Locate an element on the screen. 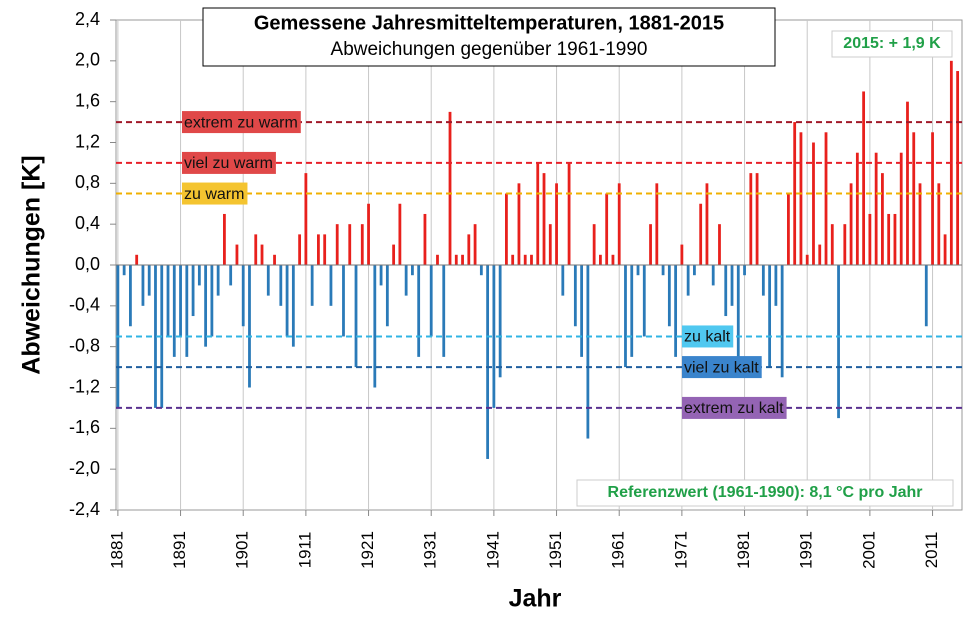 The height and width of the screenshot is (636, 976). reference-label: viel zu kalt is located at coordinates (721, 367).